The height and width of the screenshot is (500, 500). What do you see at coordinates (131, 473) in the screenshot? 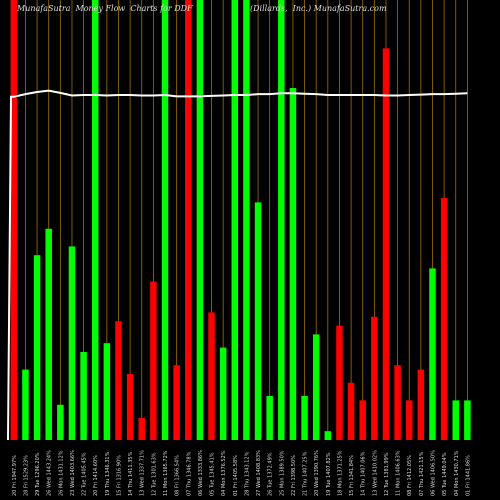
I see `x-tick-label: 14 Thu 1411.35%` at bounding box center [131, 473].